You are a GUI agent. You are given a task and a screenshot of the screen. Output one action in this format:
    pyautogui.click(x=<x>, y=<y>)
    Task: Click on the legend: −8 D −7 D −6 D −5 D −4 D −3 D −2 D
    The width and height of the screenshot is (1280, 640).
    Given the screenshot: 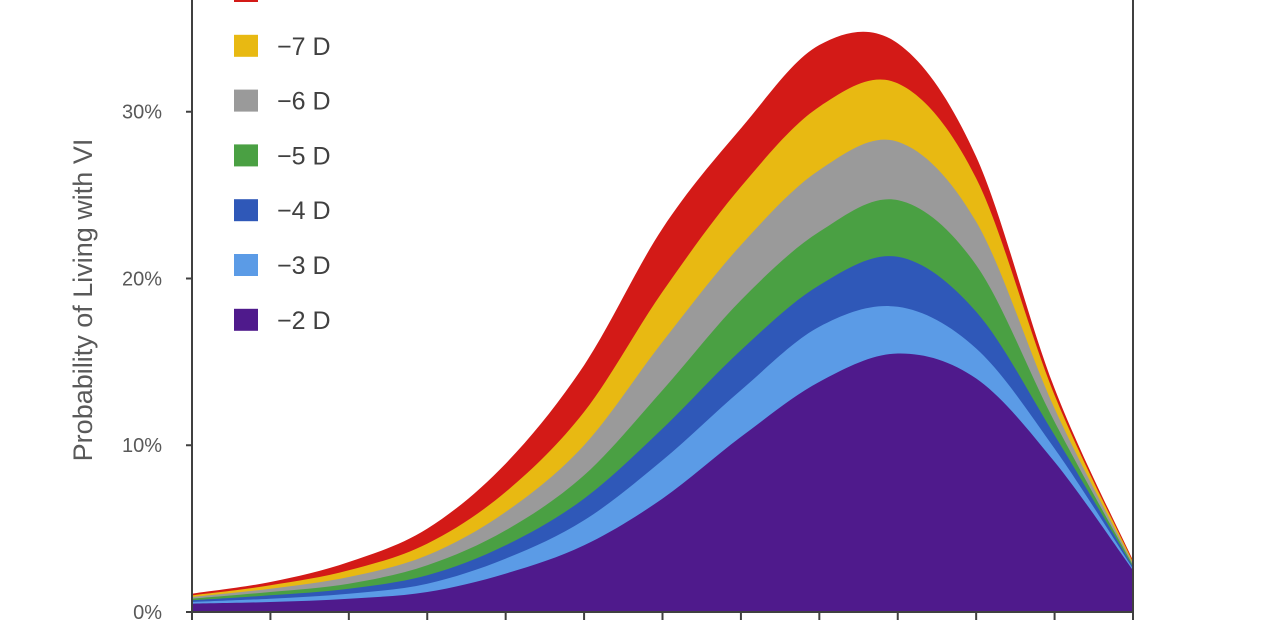 What is the action you would take?
    pyautogui.click(x=282, y=167)
    